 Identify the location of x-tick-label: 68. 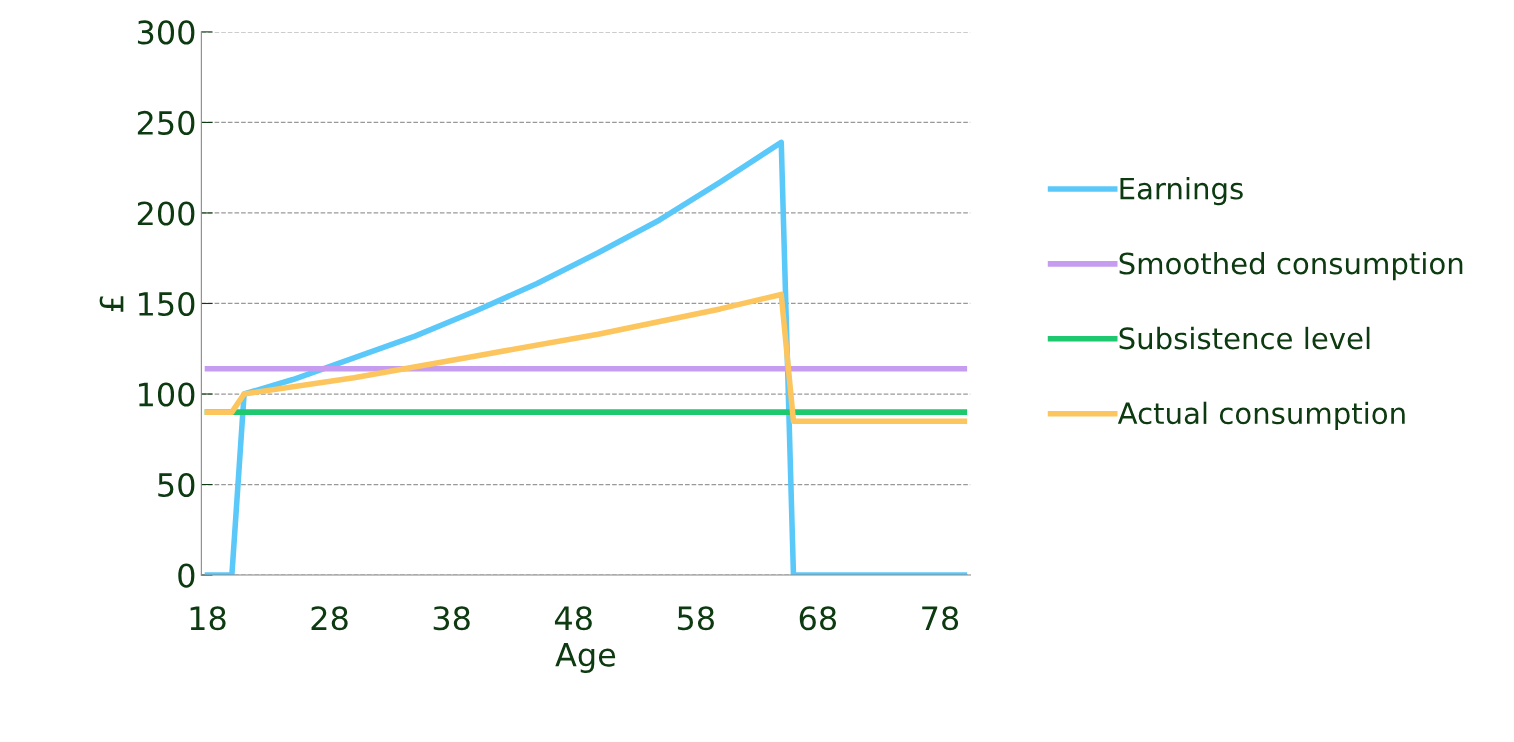
(818, 618).